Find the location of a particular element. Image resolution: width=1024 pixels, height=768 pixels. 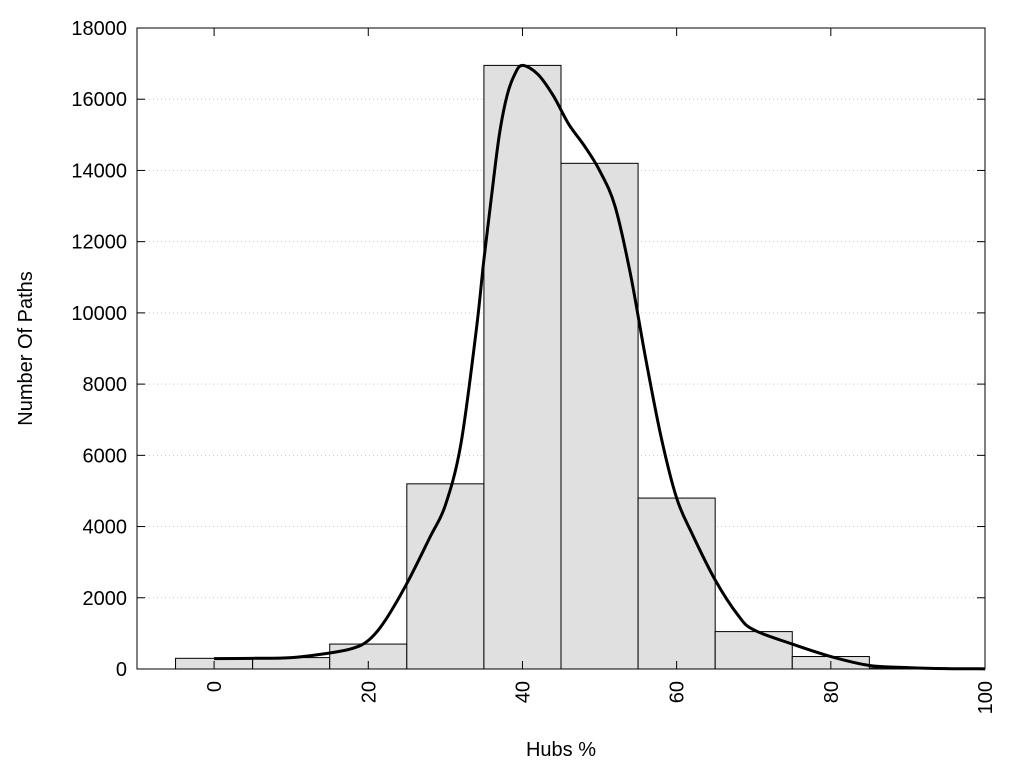

y-tick-label: 16000 is located at coordinates (99, 100).